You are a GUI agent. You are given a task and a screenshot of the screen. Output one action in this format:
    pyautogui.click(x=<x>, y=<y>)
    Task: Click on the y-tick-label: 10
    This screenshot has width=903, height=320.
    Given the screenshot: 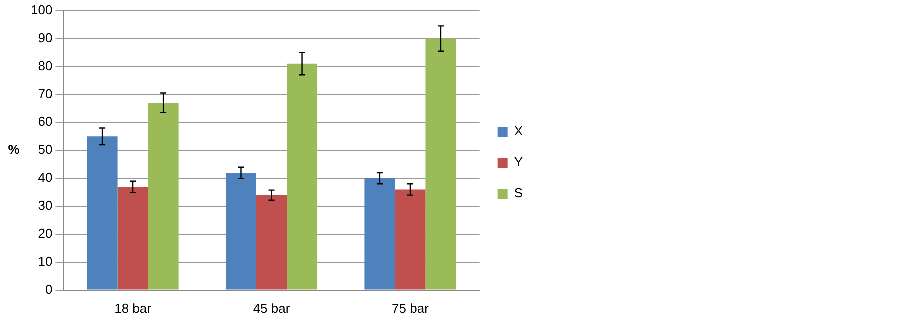 What is the action you would take?
    pyautogui.click(x=45, y=262)
    